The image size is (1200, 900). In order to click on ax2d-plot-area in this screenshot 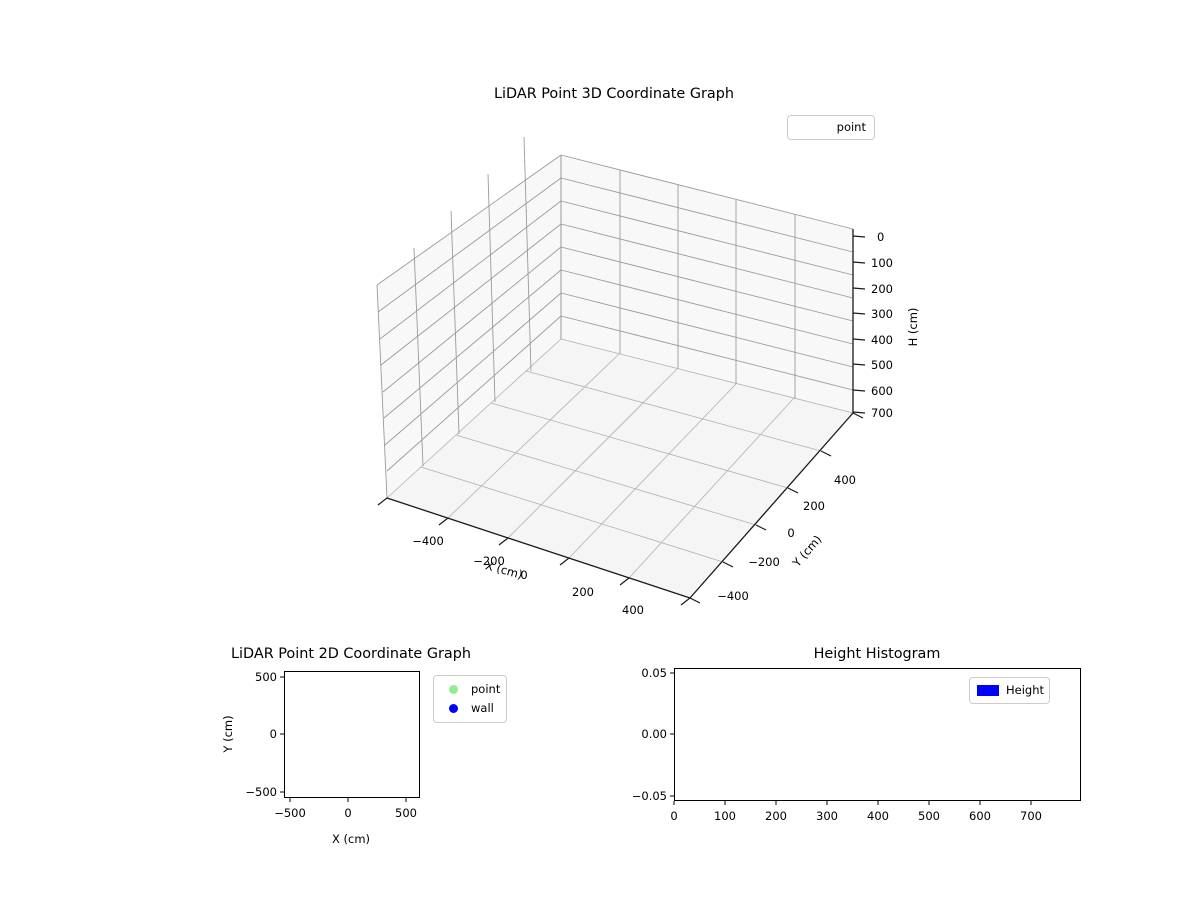, I will do `click(352, 734)`.